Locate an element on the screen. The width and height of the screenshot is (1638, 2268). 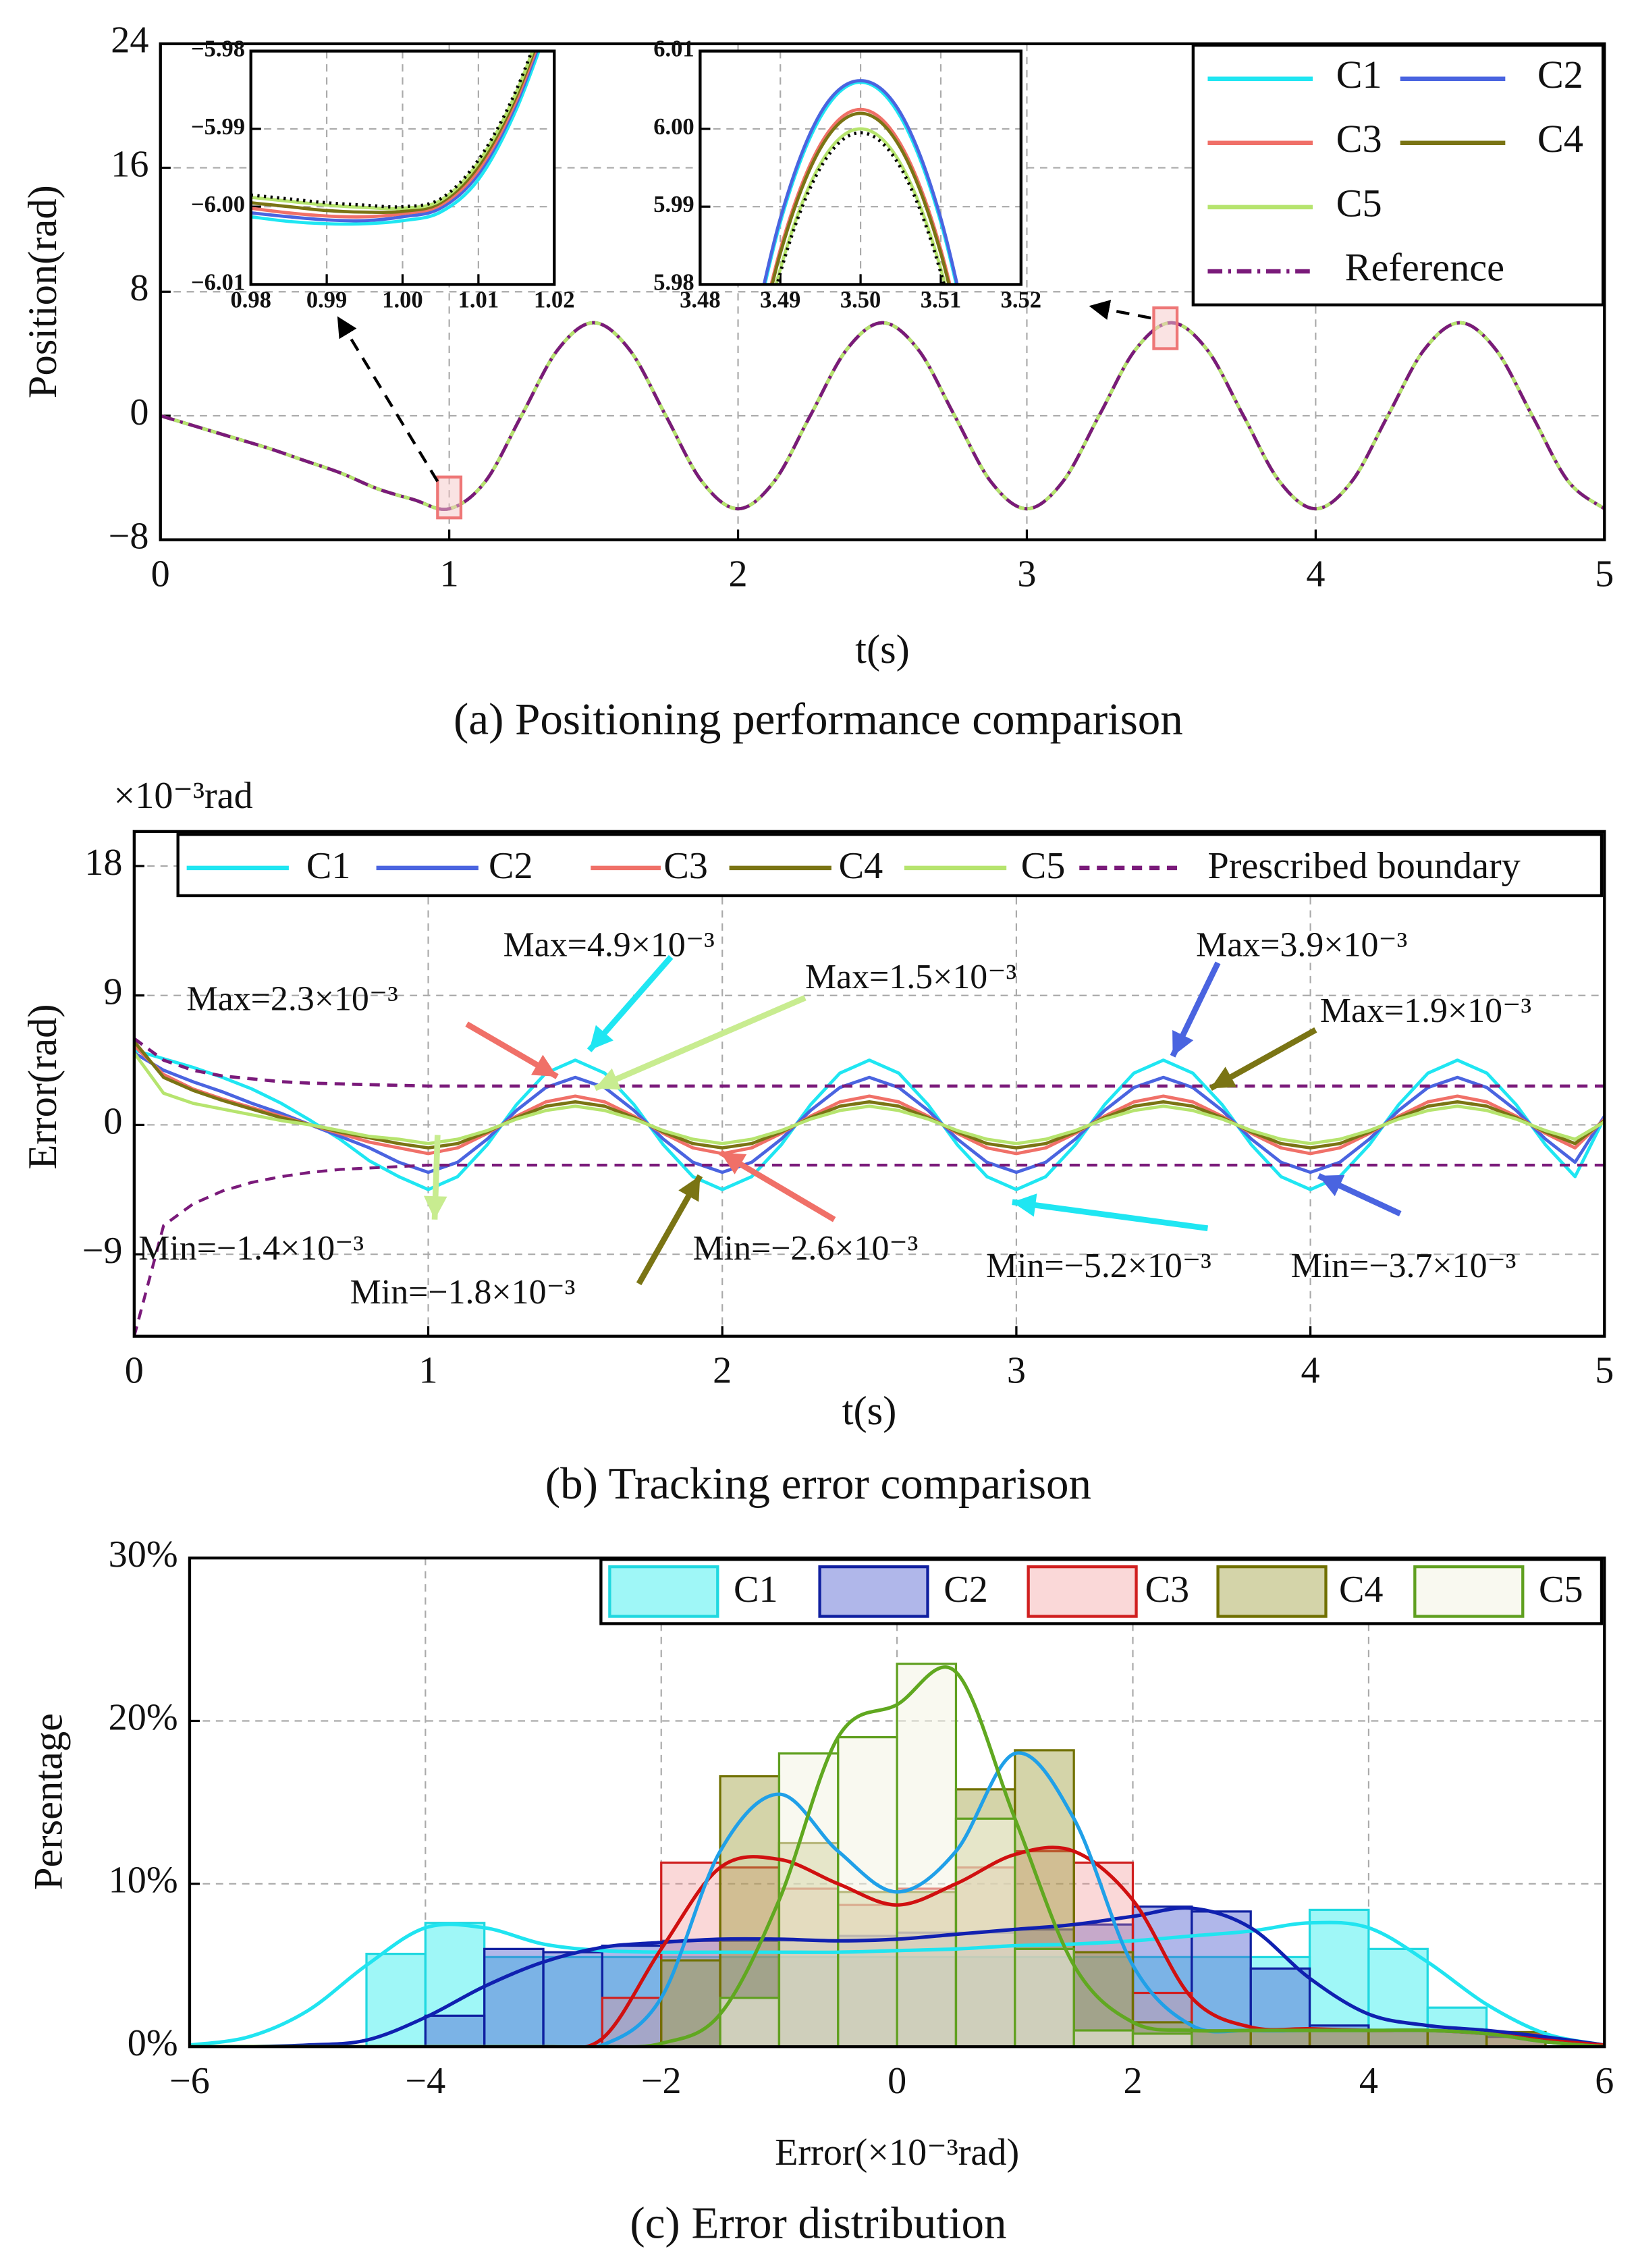
x-tick-label: 5 is located at coordinates (1605, 1371).